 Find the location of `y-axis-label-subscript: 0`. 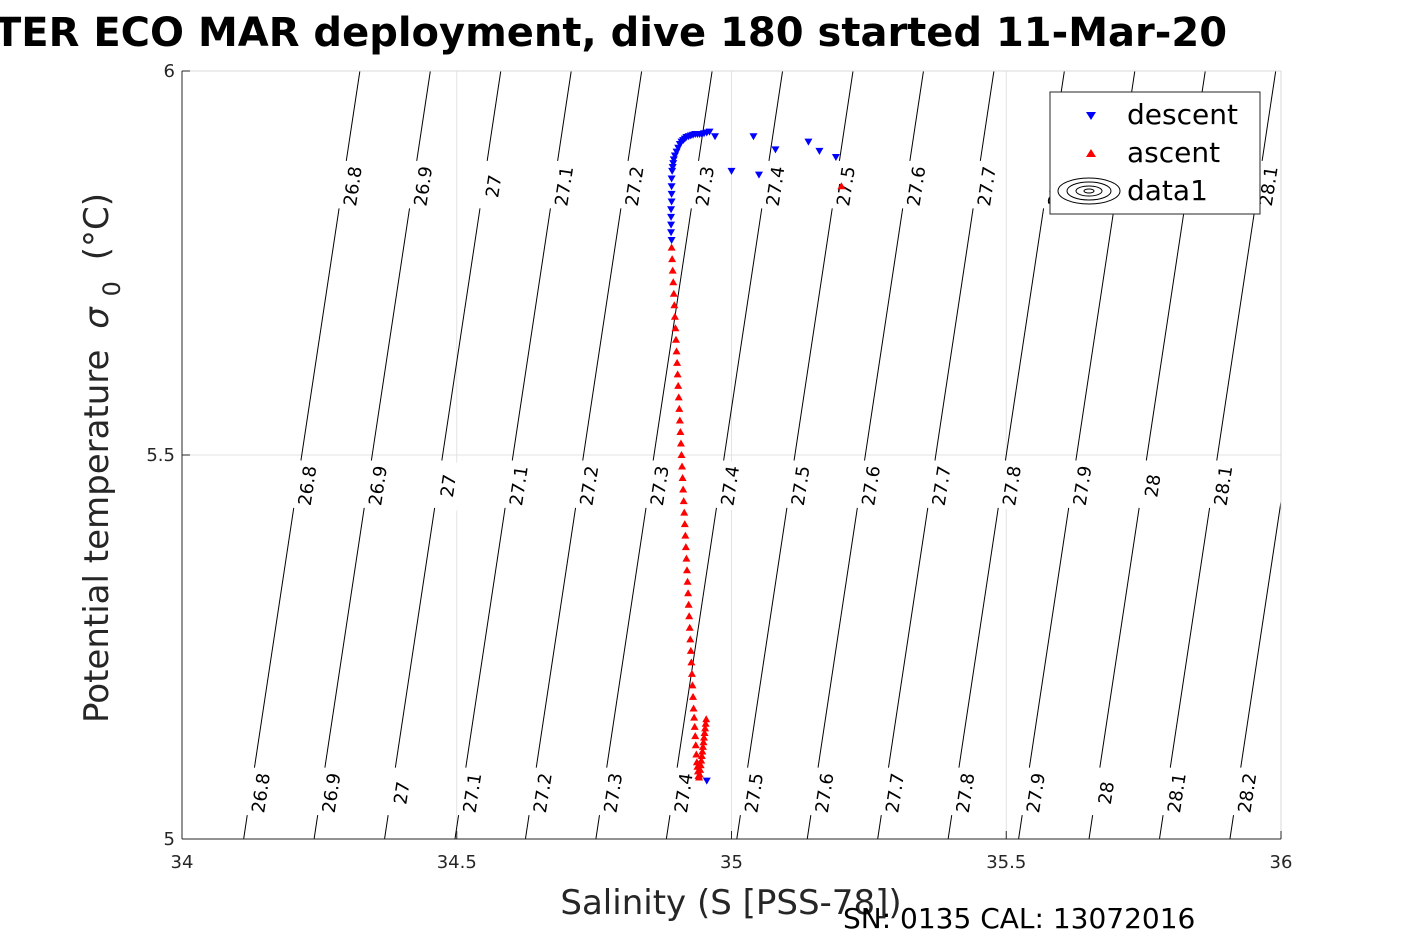

y-axis-label-subscript: 0 is located at coordinates (112, 288).